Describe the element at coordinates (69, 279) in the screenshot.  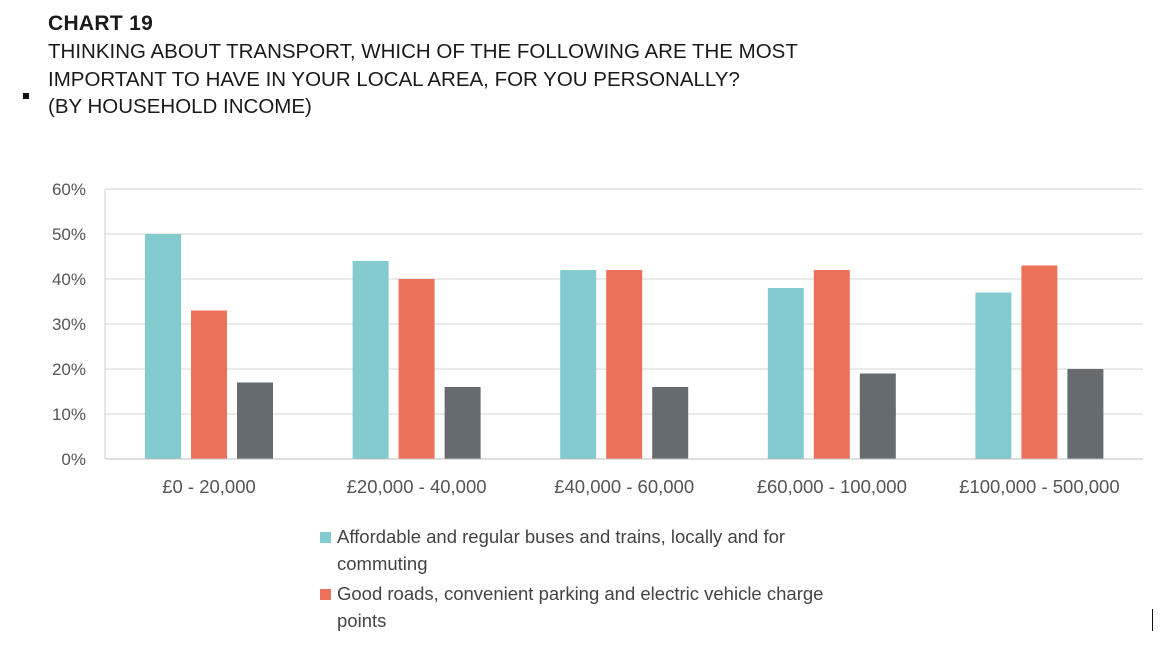
I see `y-tick-label: 40%` at that location.